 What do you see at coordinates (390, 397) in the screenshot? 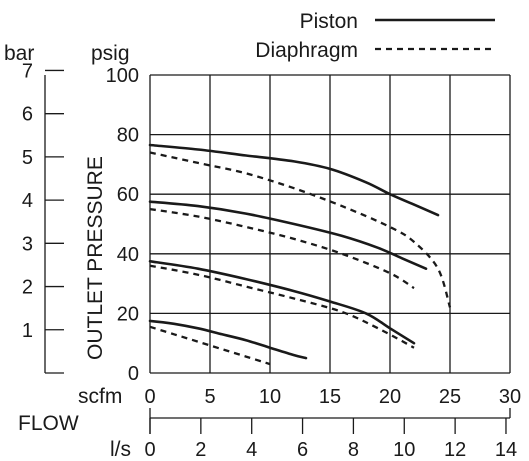
I see `scfm-tick-label: 20` at bounding box center [390, 397].